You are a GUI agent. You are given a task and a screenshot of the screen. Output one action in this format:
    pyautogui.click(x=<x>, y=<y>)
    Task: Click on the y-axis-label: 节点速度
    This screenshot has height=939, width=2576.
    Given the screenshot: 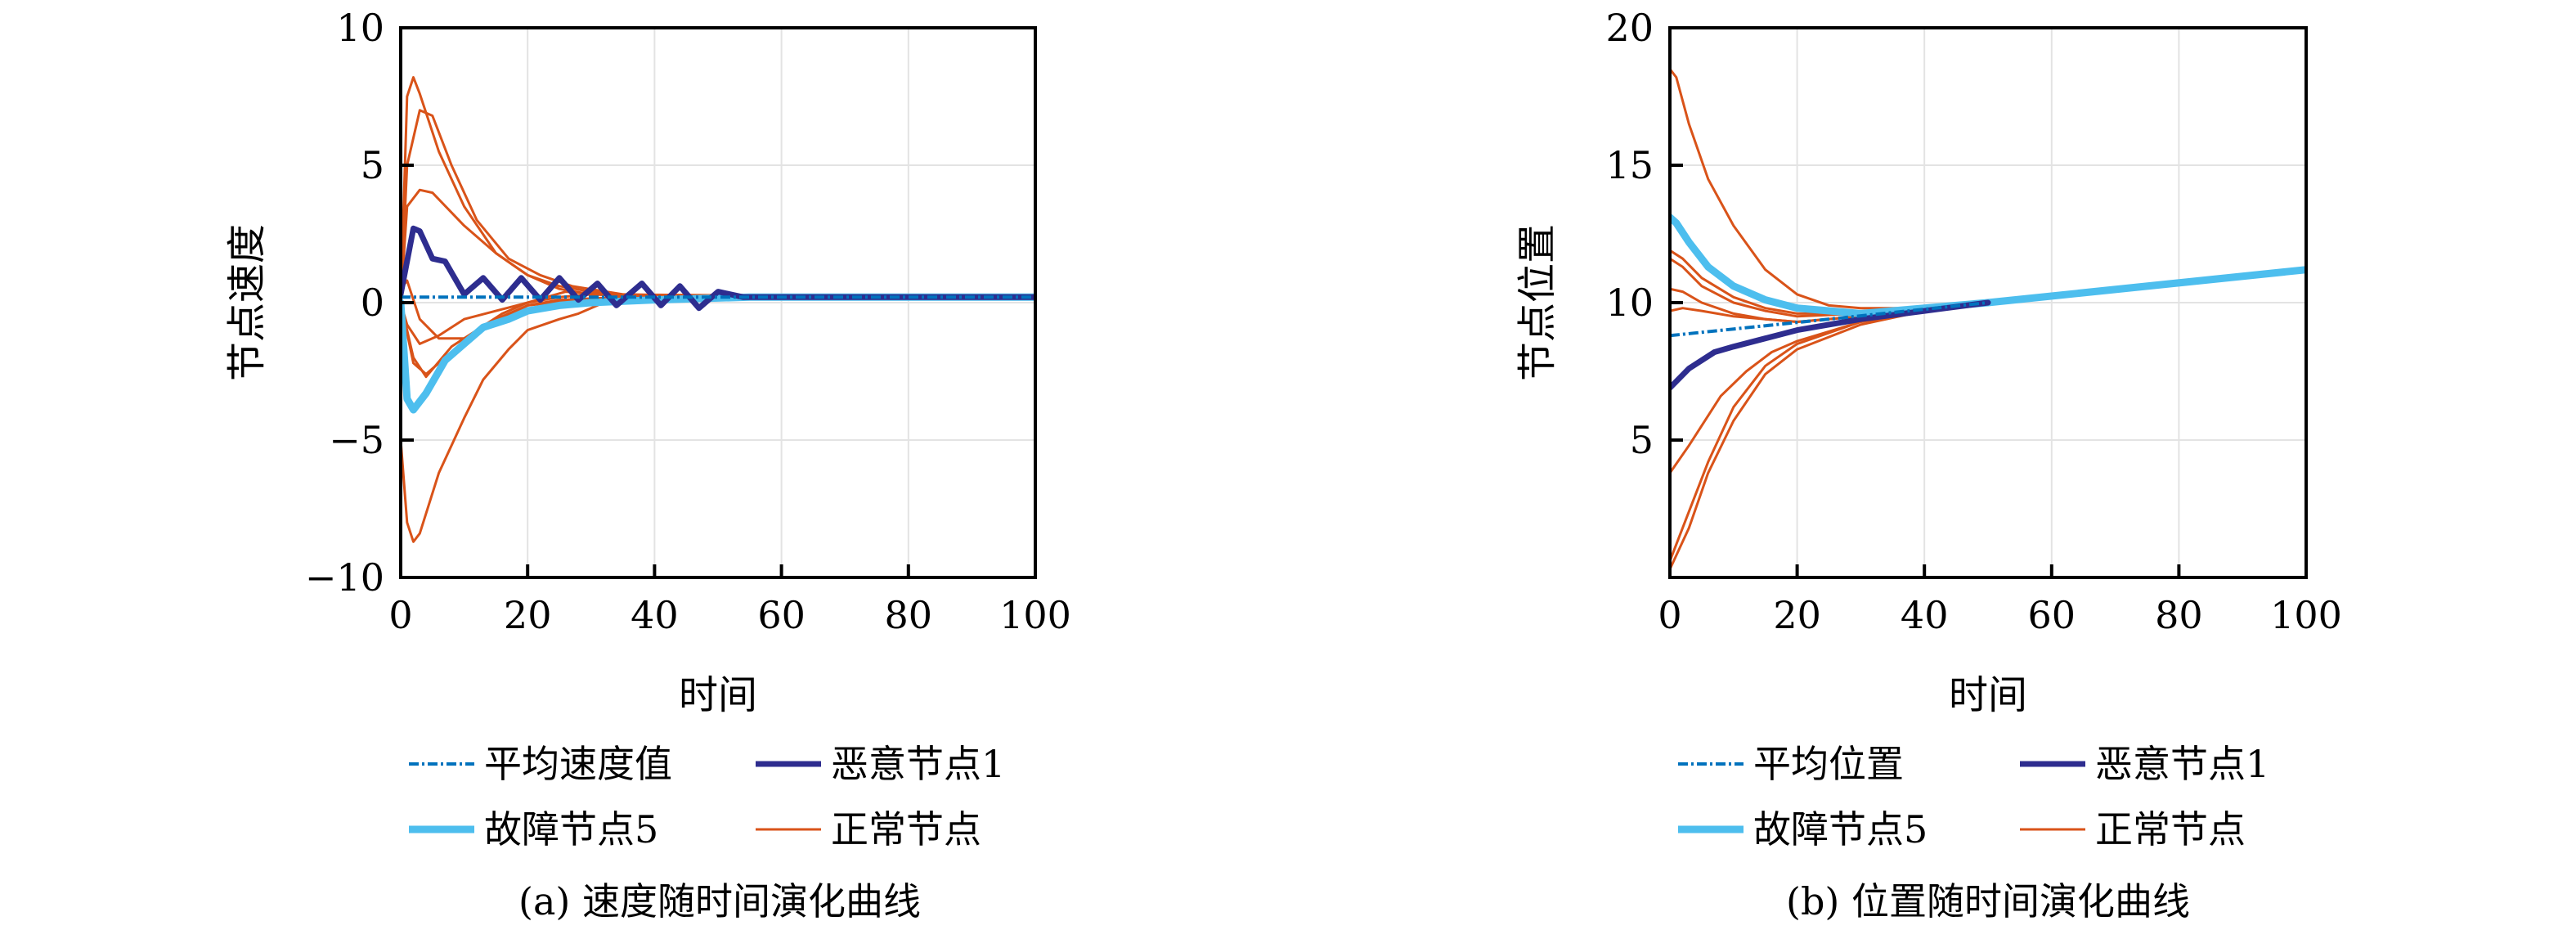 What is the action you would take?
    pyautogui.click(x=247, y=302)
    